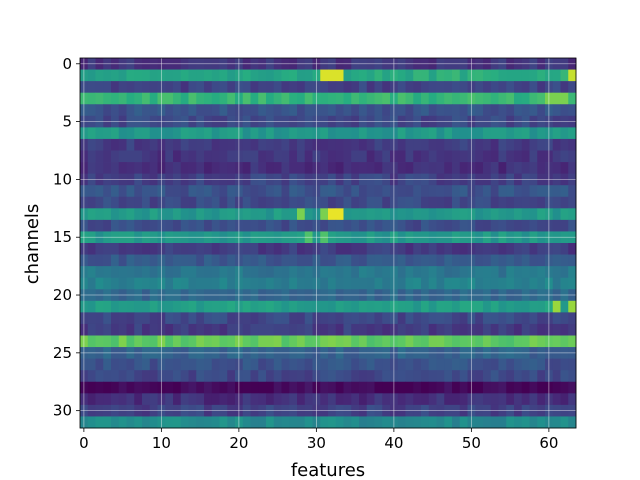 The image size is (640, 480). Describe the element at coordinates (328, 470) in the screenshot. I see `x-axis-label: features` at that location.